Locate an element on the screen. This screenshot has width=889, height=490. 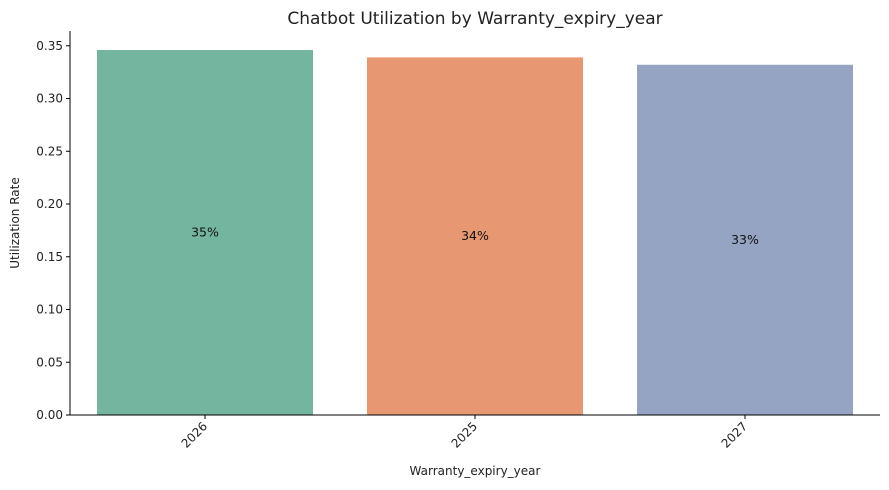
x-tick-label-2027: 2027 is located at coordinates (734, 434).